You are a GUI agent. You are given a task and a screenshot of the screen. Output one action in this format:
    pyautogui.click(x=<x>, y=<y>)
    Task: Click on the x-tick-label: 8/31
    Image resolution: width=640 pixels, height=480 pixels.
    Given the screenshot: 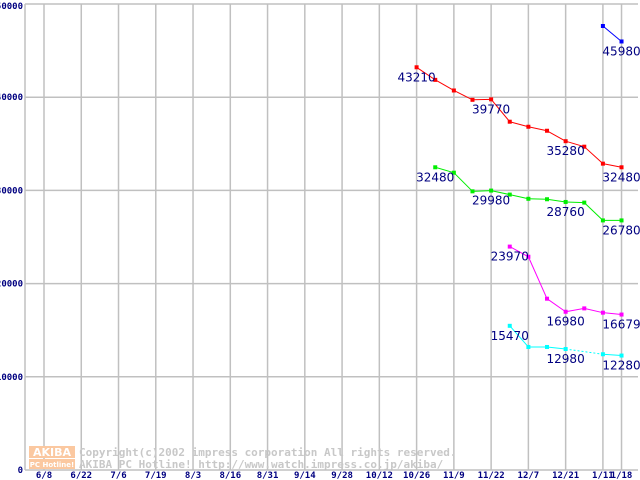 What is the action you would take?
    pyautogui.click(x=268, y=475)
    